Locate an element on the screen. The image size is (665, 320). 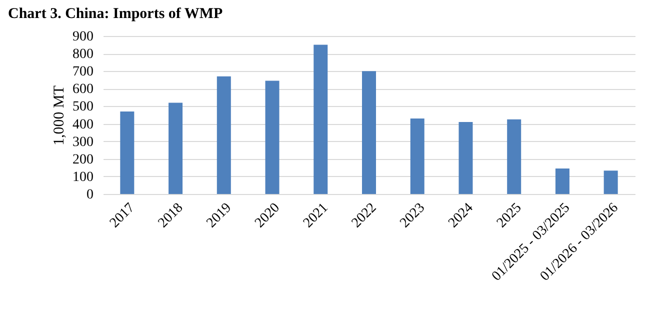
y-tick-label: 100 is located at coordinates (83, 177).